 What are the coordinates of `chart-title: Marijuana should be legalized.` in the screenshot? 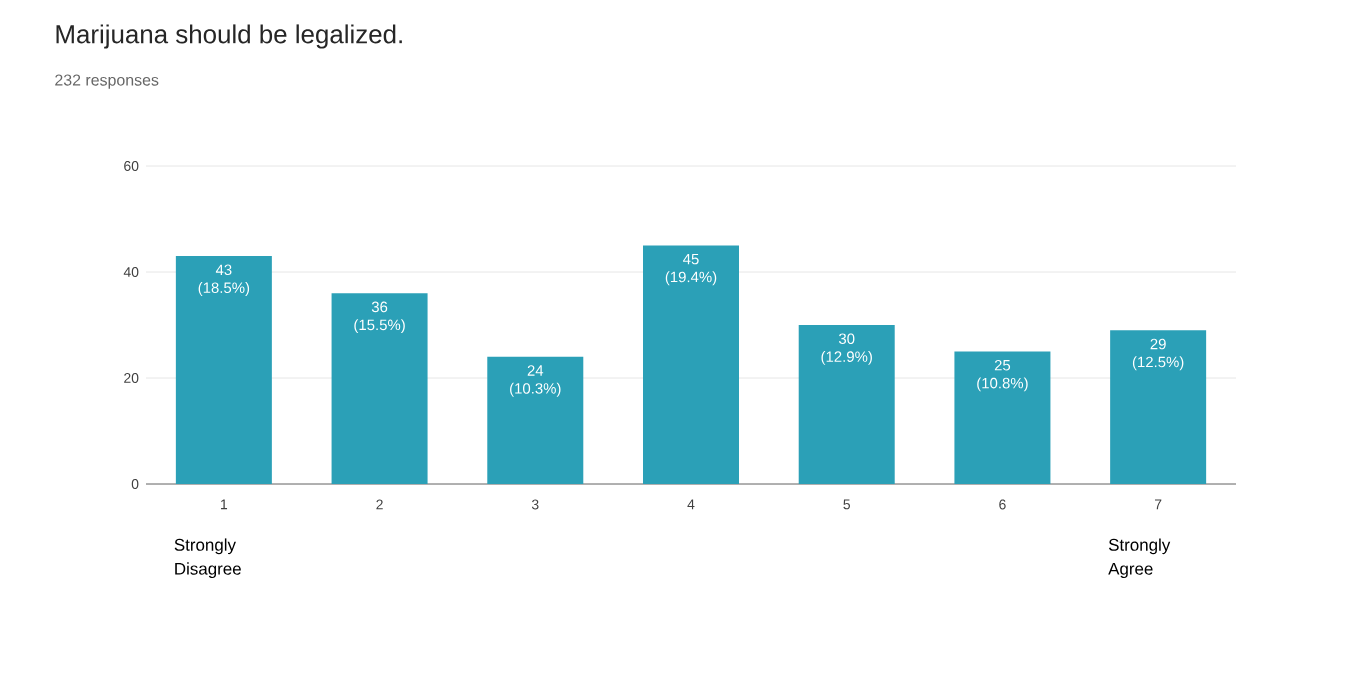 It's located at (229, 36).